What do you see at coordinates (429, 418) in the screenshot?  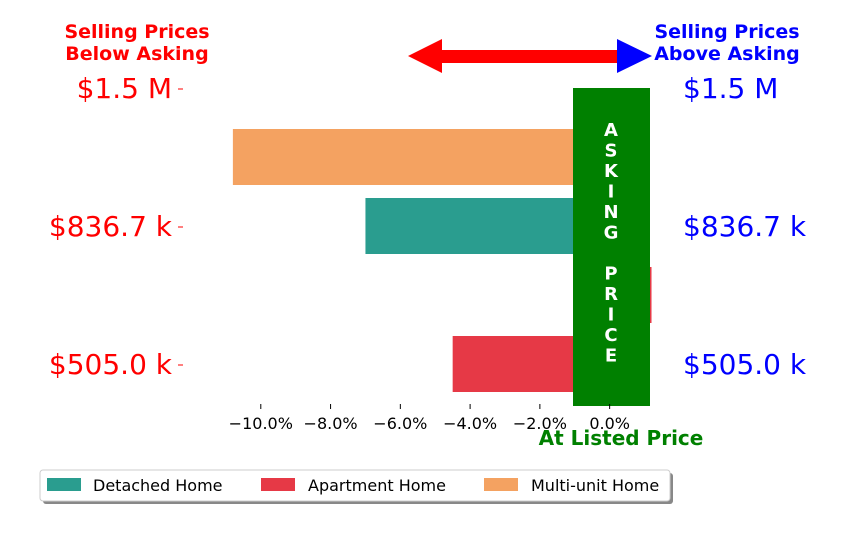 I see `x-axis: −10.0% −8.0% −6.0% −4.0% −2.0% 0.0%` at bounding box center [429, 418].